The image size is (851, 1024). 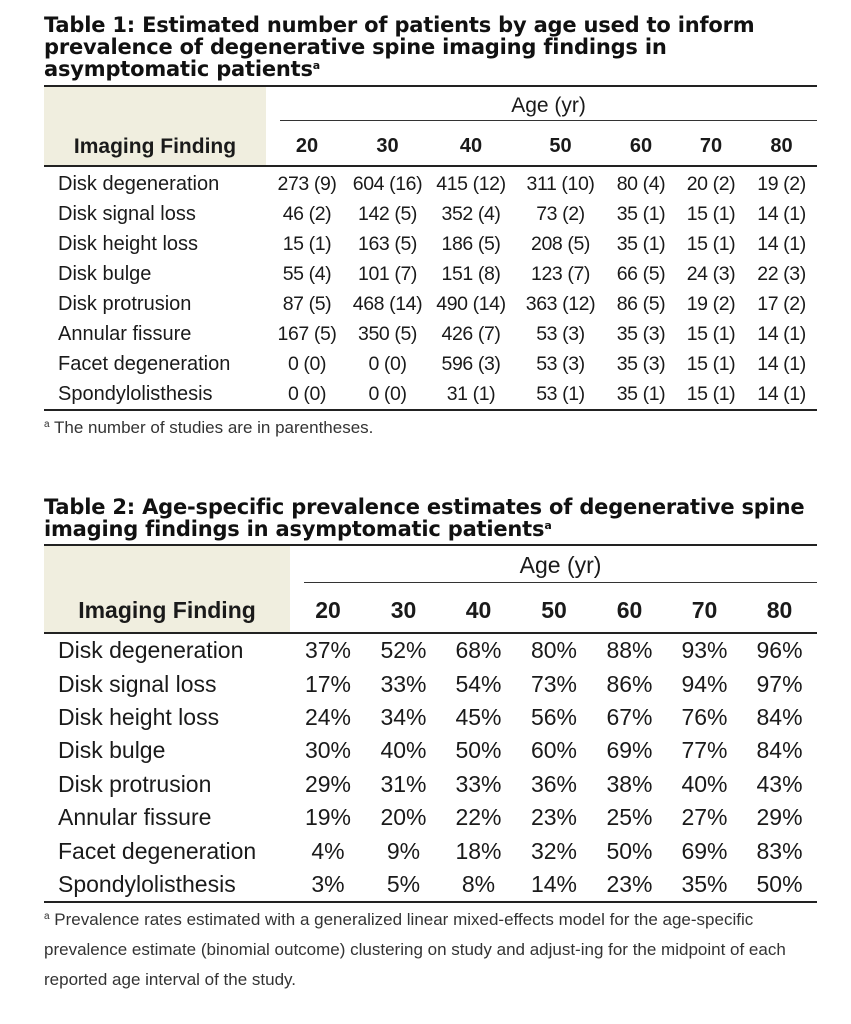 What do you see at coordinates (478, 883) in the screenshot?
I see `cell-value: 8%` at bounding box center [478, 883].